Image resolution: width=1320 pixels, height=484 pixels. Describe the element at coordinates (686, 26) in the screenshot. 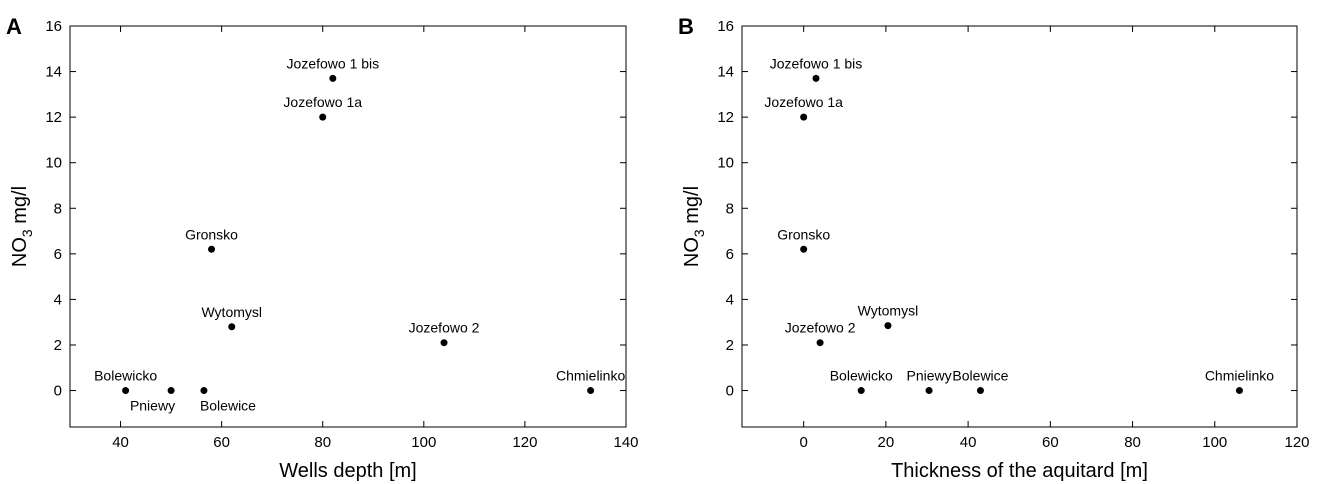

I see `panel-label: B` at that location.